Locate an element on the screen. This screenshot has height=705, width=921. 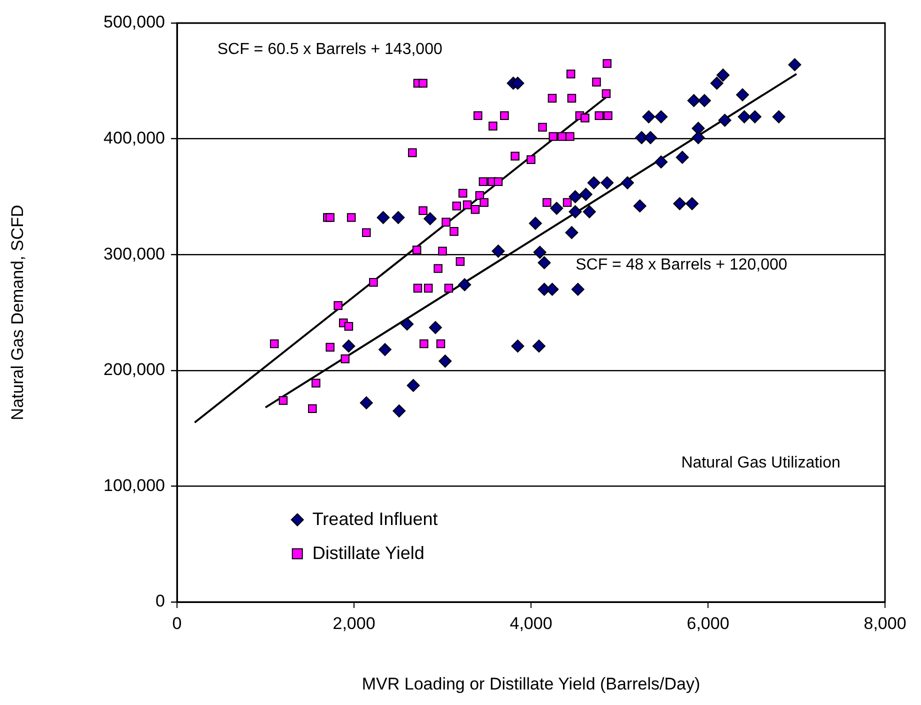
annotation: SCF = 48 x Barrels + 120,000 is located at coordinates (682, 265).